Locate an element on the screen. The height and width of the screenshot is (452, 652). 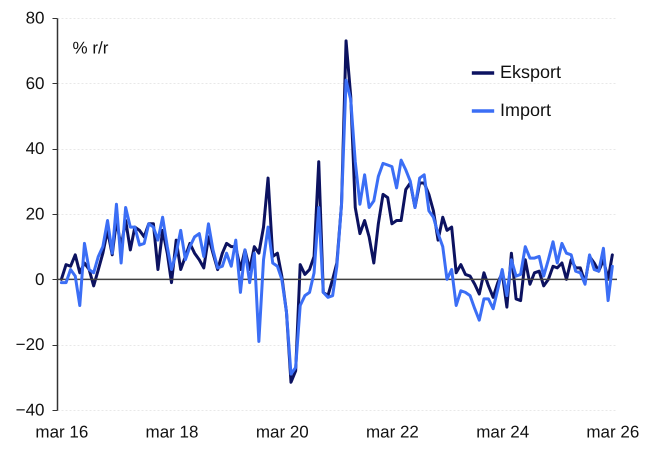
x-tick-label: mar 20 is located at coordinates (282, 432).